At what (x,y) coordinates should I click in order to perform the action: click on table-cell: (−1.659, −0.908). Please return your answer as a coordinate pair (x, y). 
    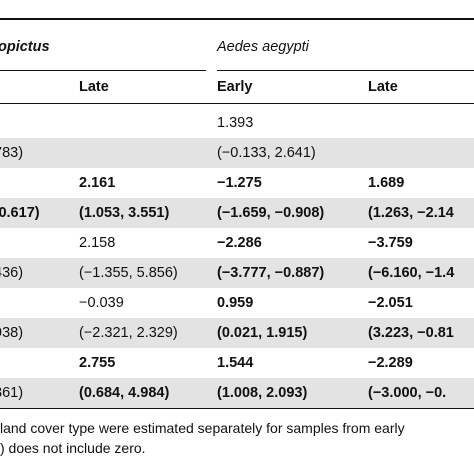
    Looking at the image, I should click on (271, 213).